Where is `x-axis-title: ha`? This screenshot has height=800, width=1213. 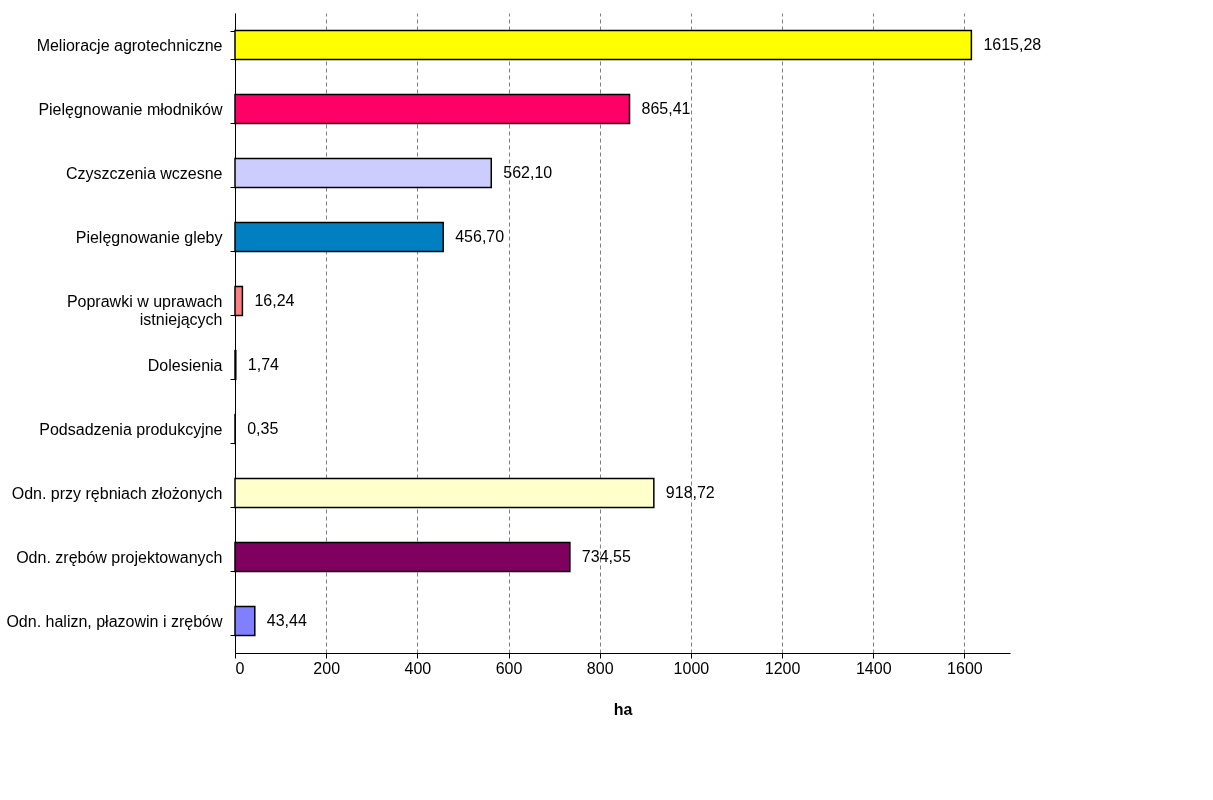
x-axis-title: ha is located at coordinates (623, 709).